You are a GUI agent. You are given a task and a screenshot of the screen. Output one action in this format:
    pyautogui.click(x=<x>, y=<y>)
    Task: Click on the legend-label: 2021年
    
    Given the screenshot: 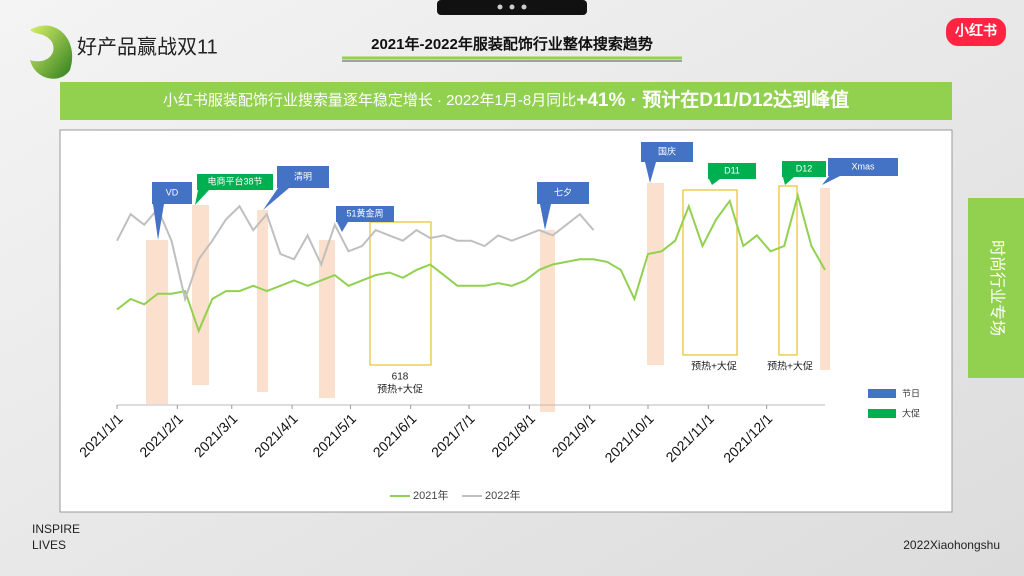 What is the action you would take?
    pyautogui.click(x=430, y=495)
    